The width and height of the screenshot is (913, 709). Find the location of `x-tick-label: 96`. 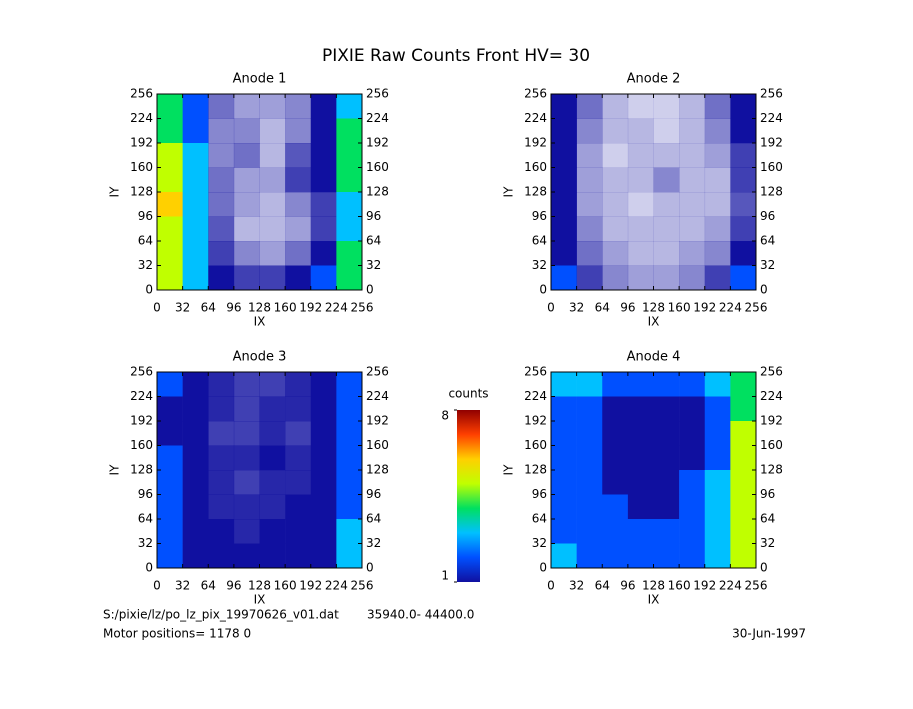

x-tick-label: 96 is located at coordinates (627, 308).